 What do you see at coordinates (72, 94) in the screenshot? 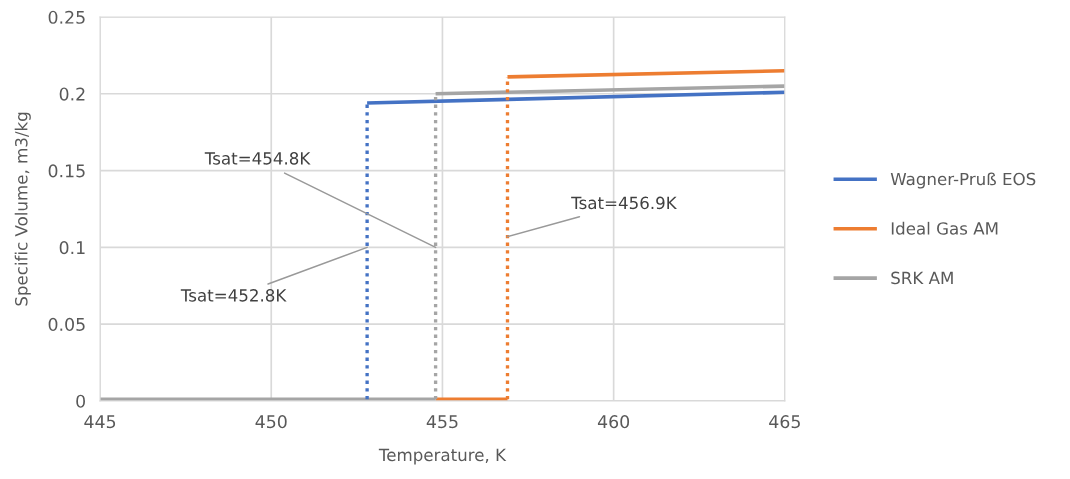
I see `y-tick-label: 0.2` at bounding box center [72, 94].